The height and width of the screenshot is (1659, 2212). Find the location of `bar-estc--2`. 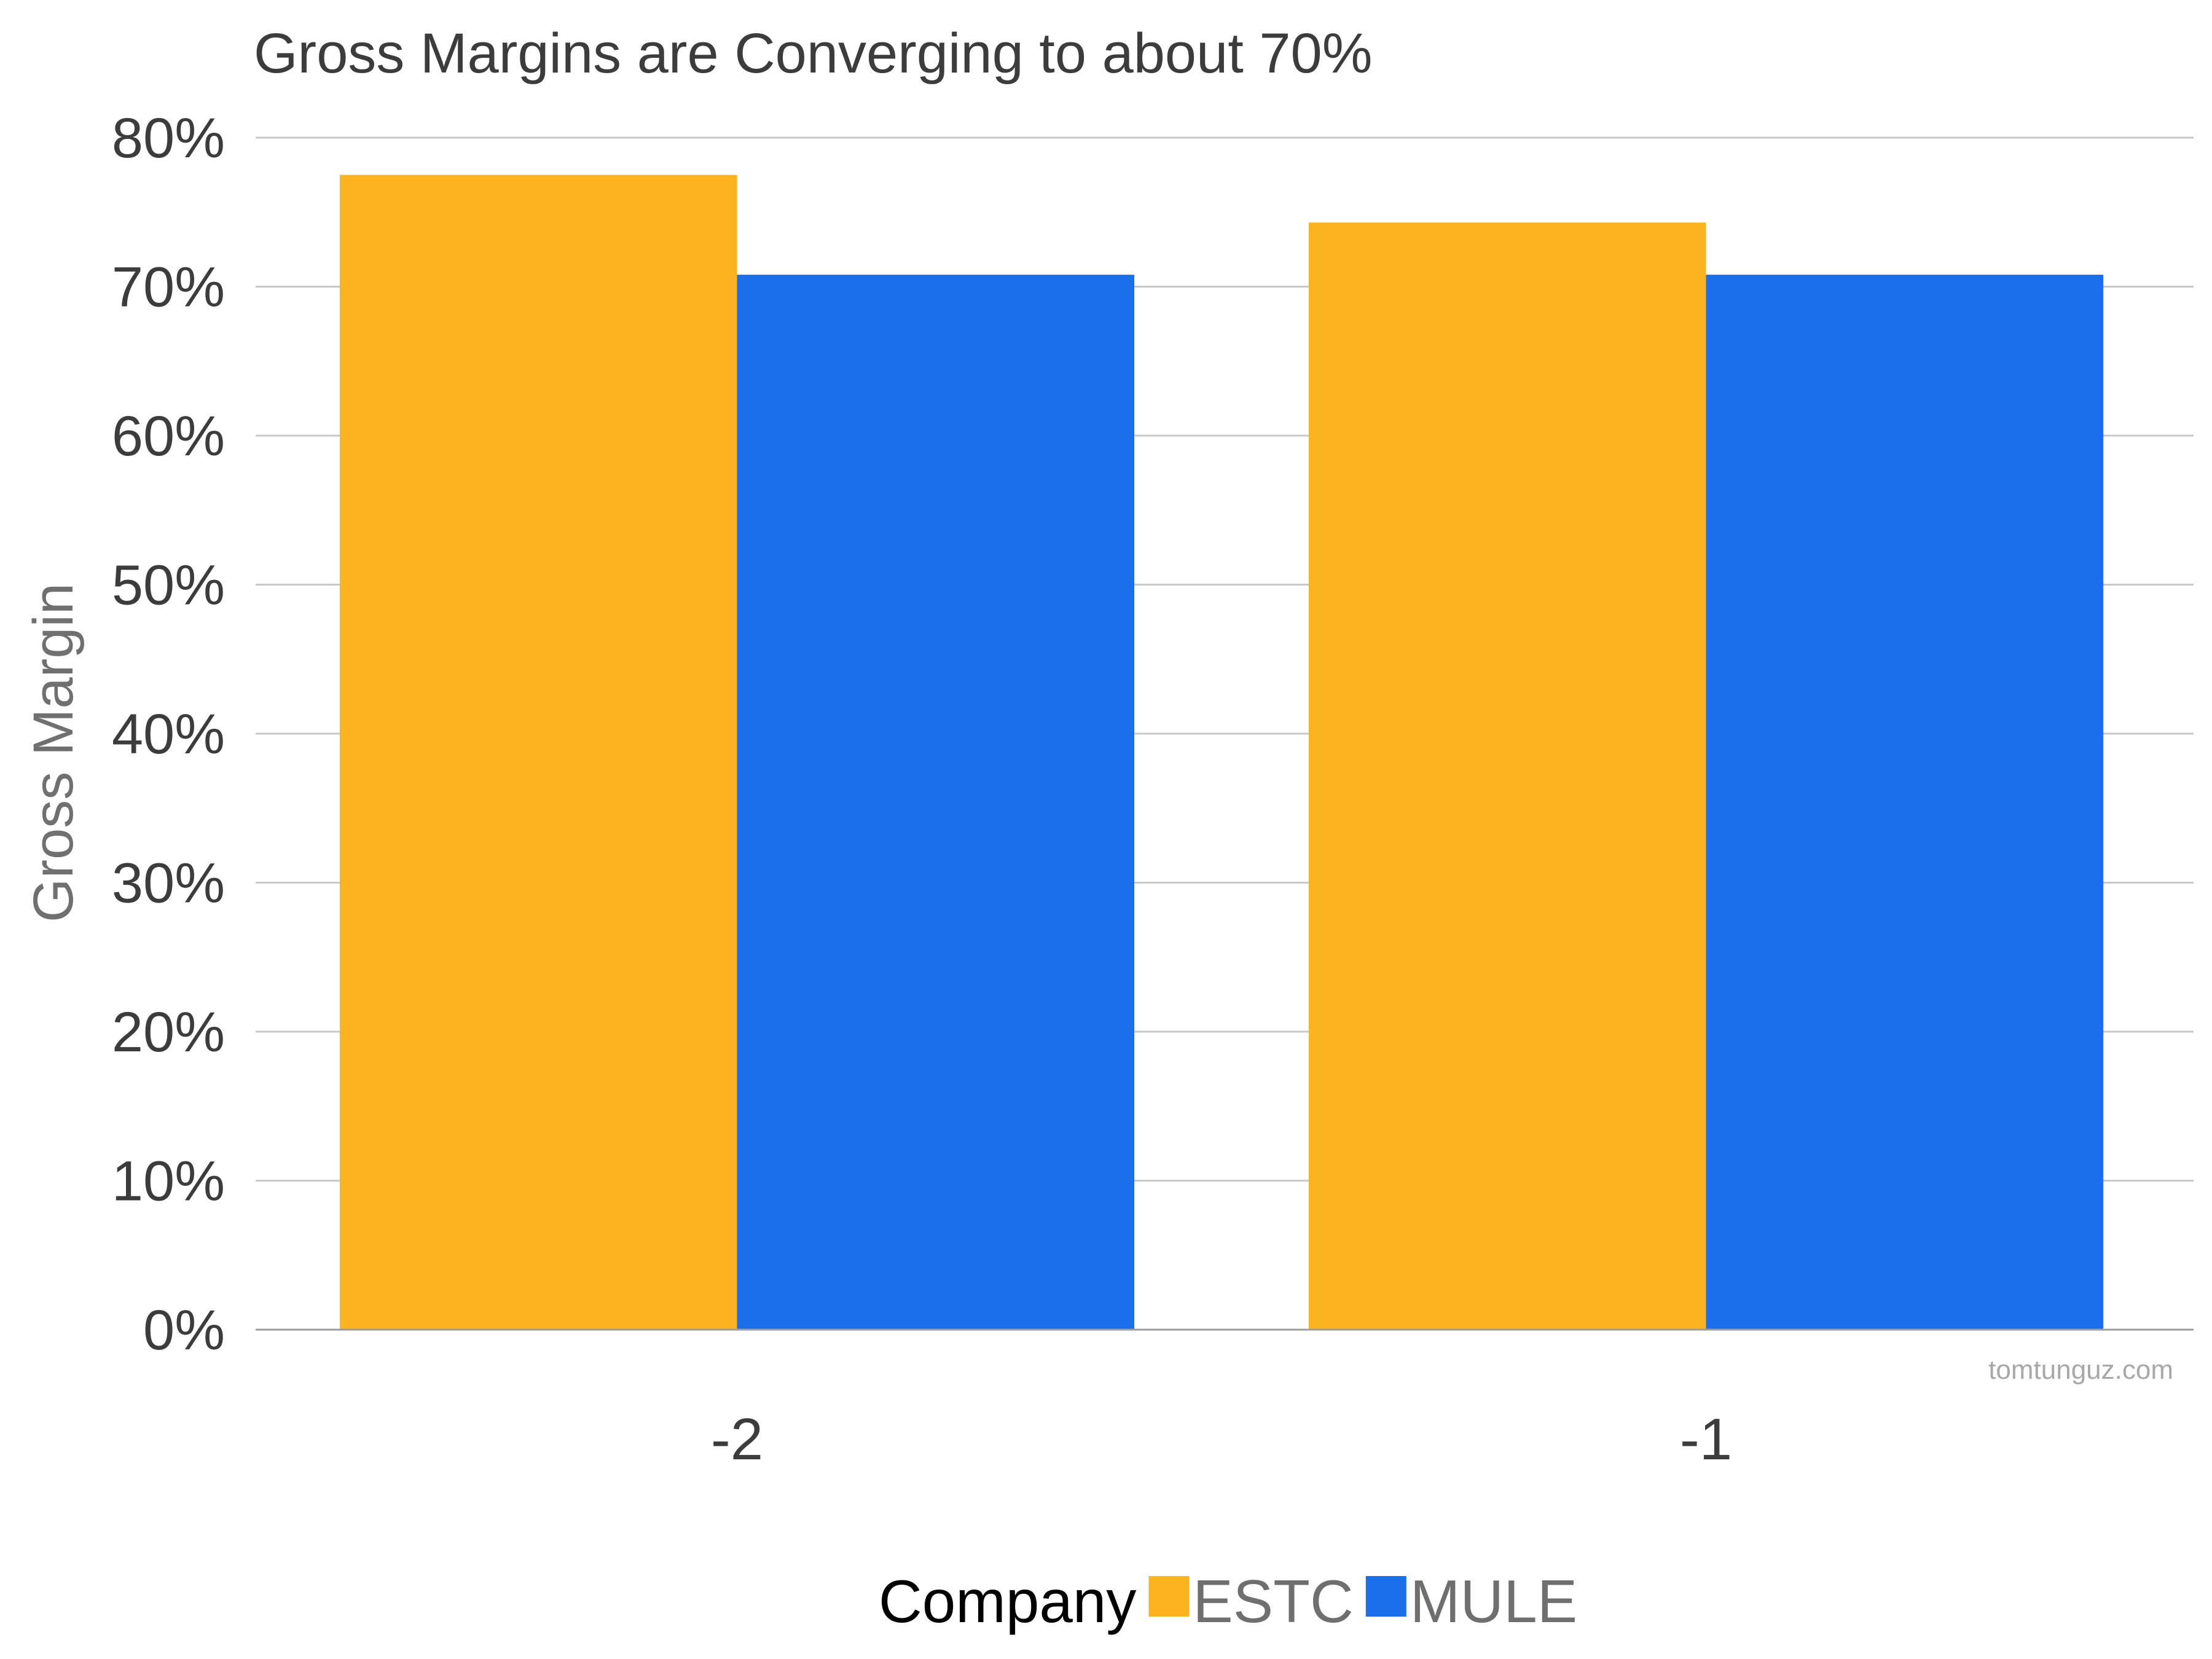

bar-estc--2 is located at coordinates (538, 752).